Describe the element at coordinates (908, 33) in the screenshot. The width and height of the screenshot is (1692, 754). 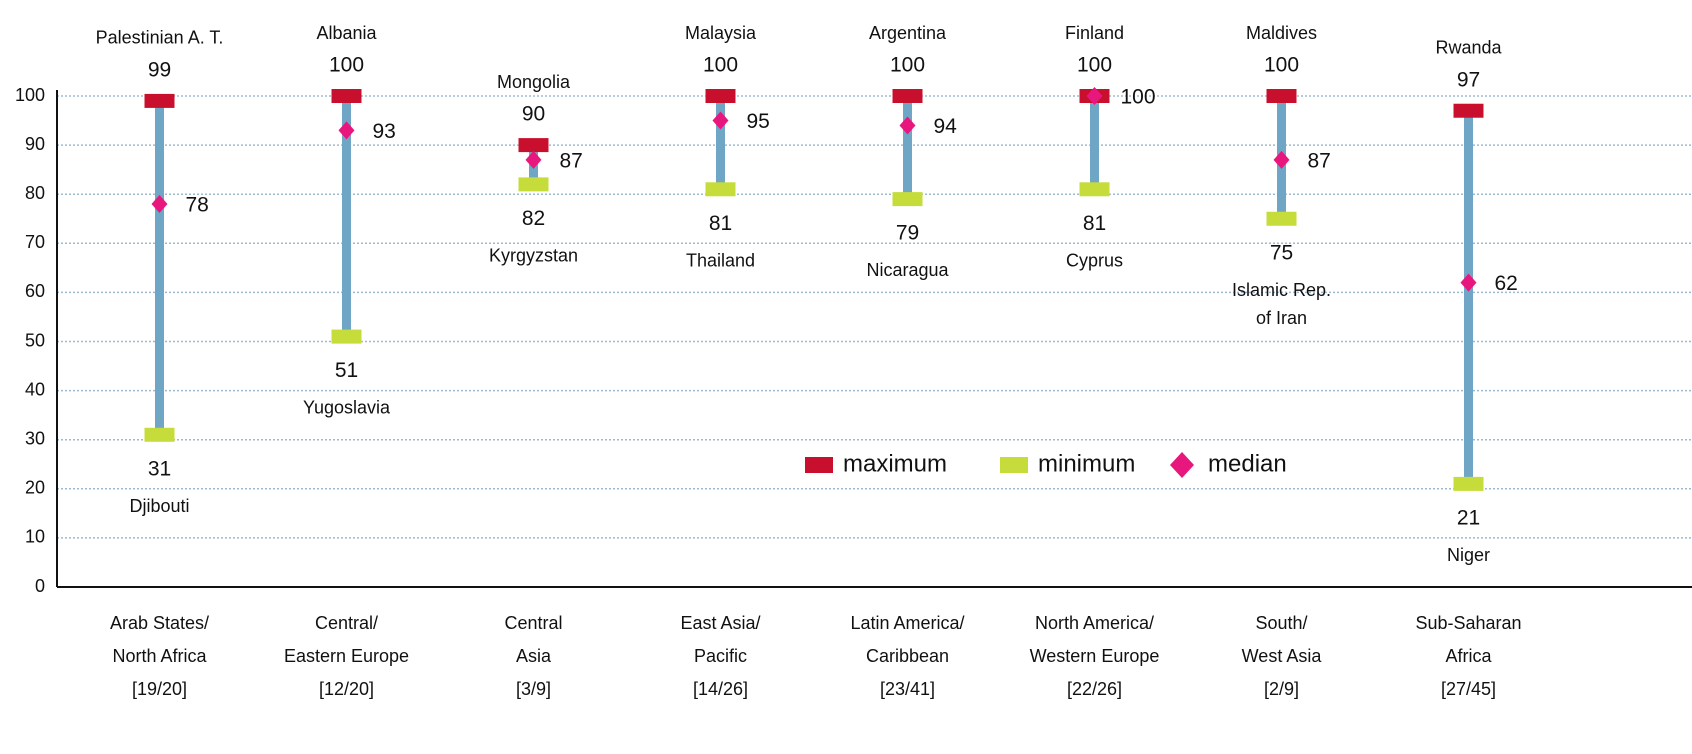
I see `maximum-country: Argentina` at that location.